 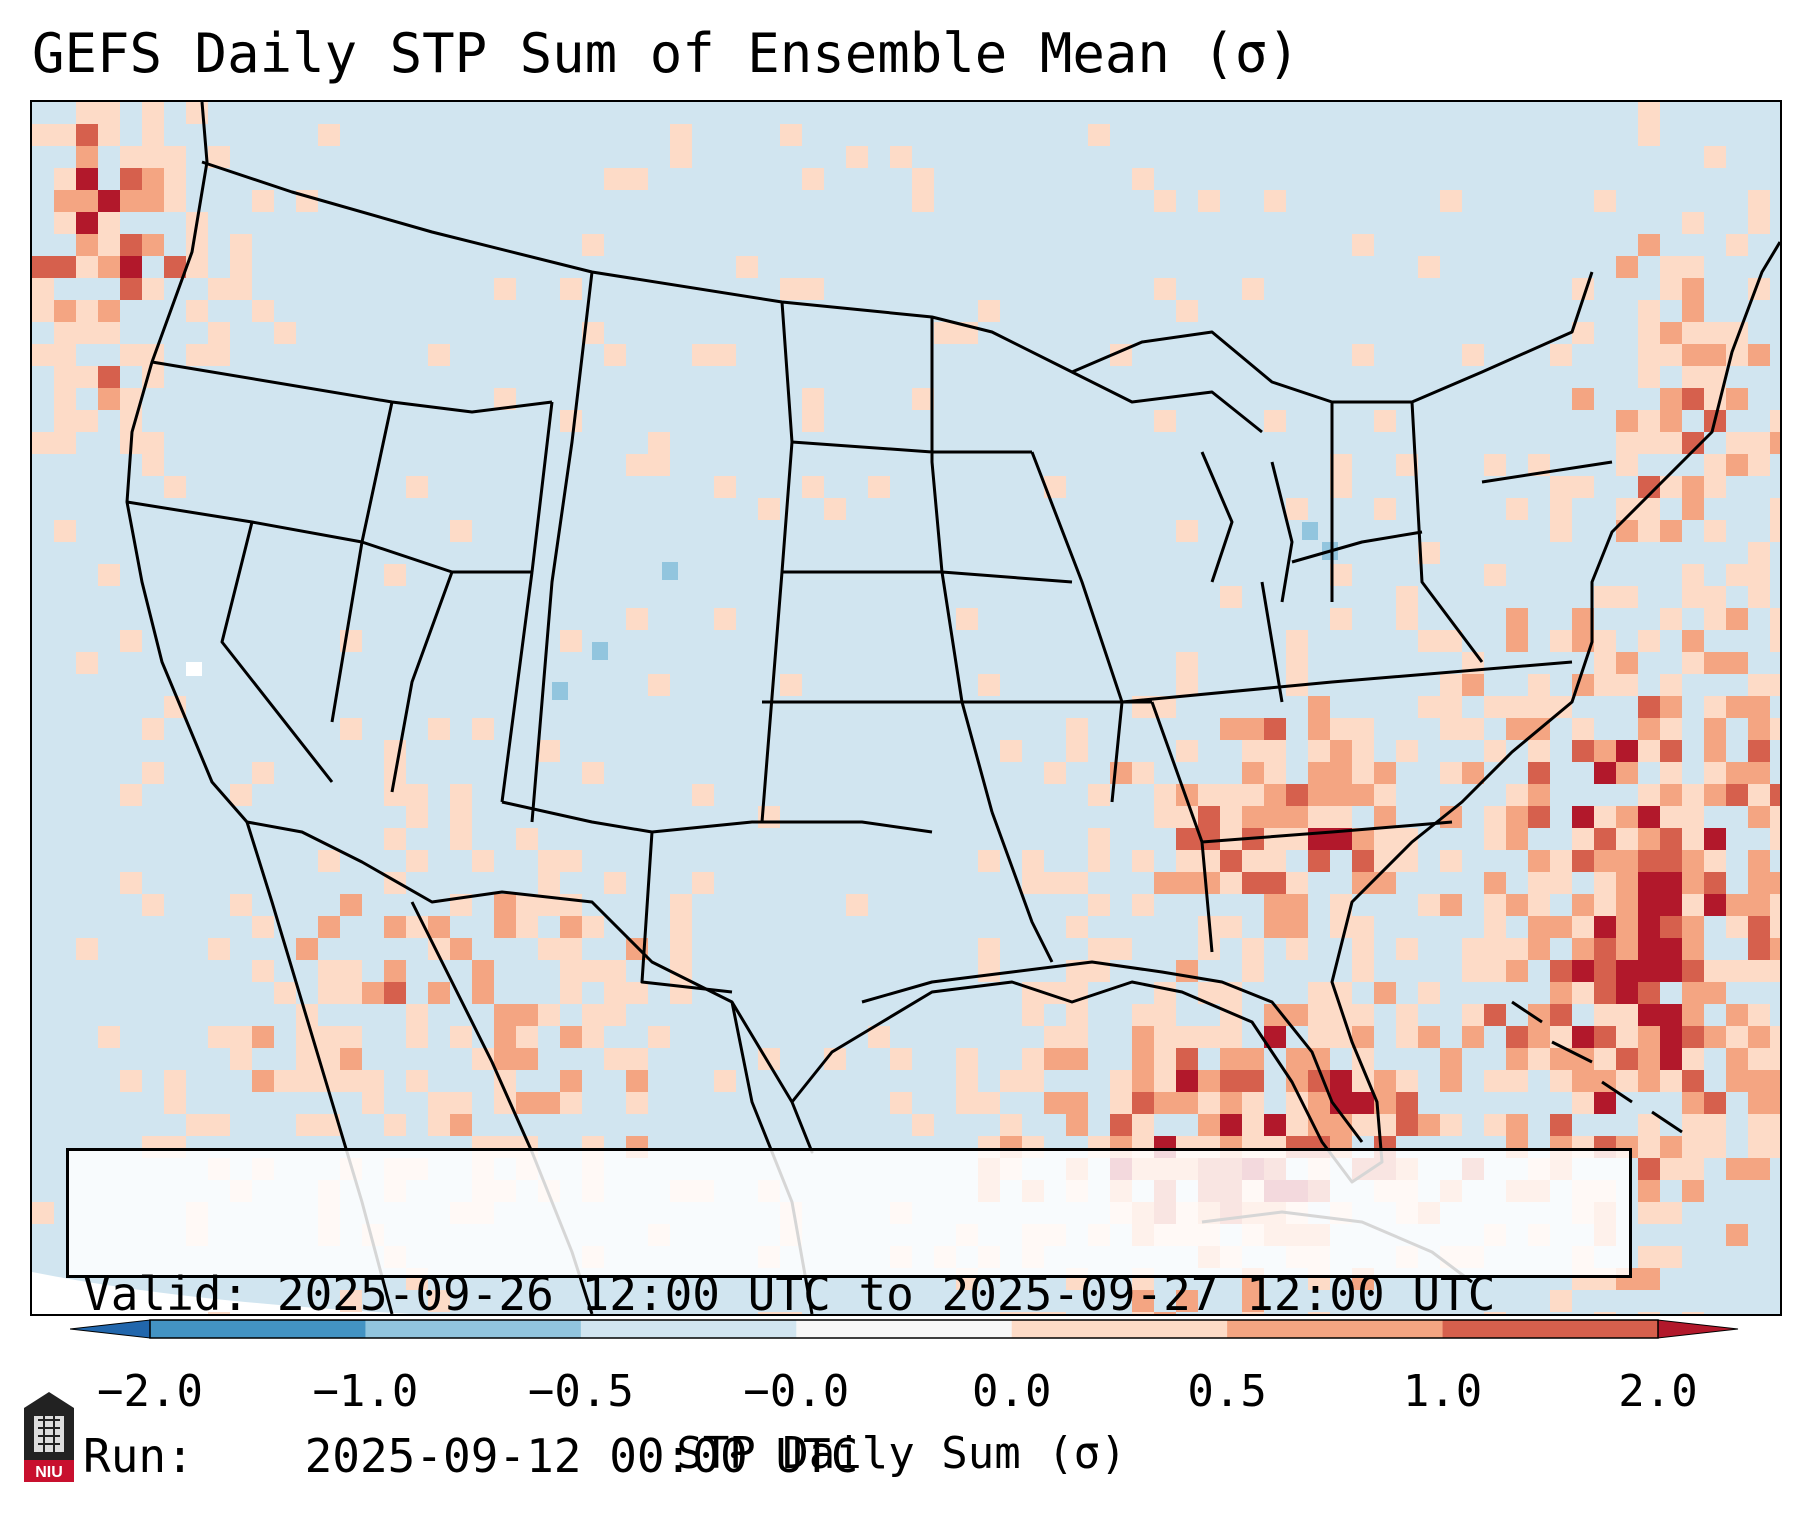 What do you see at coordinates (1011, 1391) in the screenshot?
I see `colorbar-tick-label: 0.0` at bounding box center [1011, 1391].